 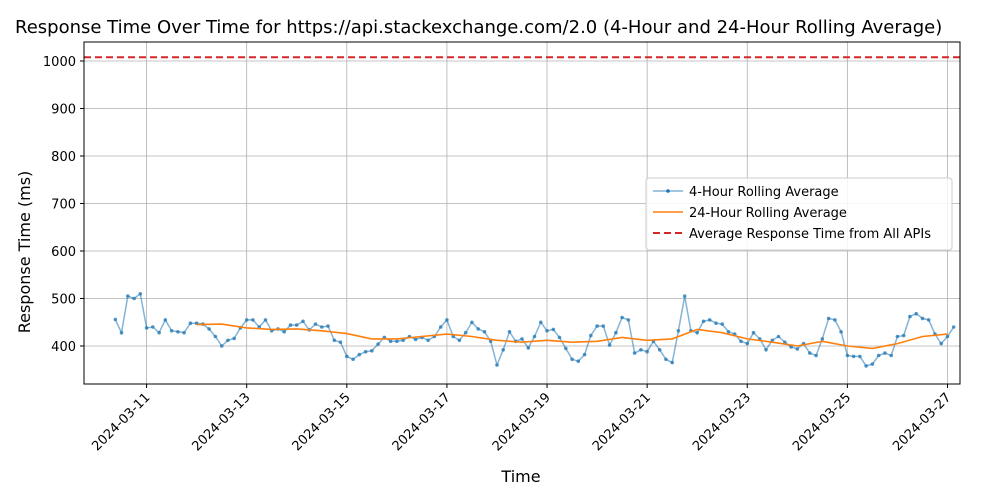 What do you see at coordinates (24, 252) in the screenshot?
I see `y-axis-label: Response Time (ms)` at bounding box center [24, 252].